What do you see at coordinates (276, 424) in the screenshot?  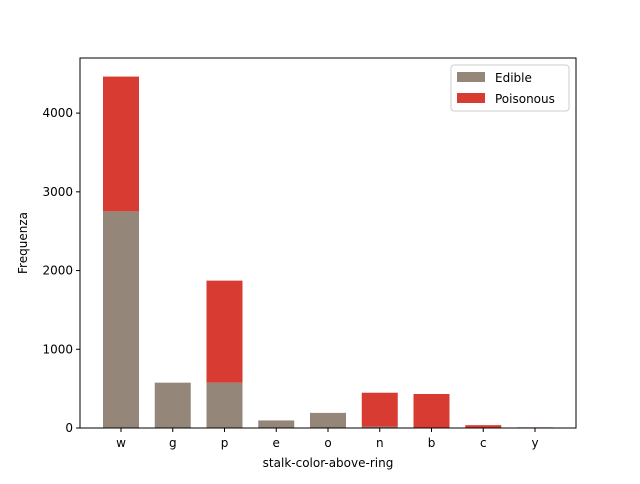 I see `bar-edible-e` at bounding box center [276, 424].